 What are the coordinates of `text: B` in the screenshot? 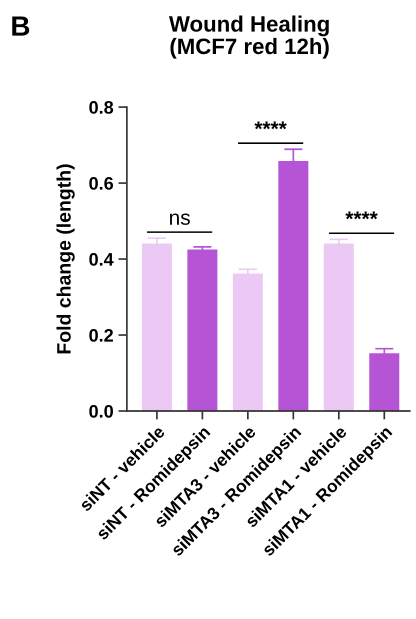 It's located at (21, 26).